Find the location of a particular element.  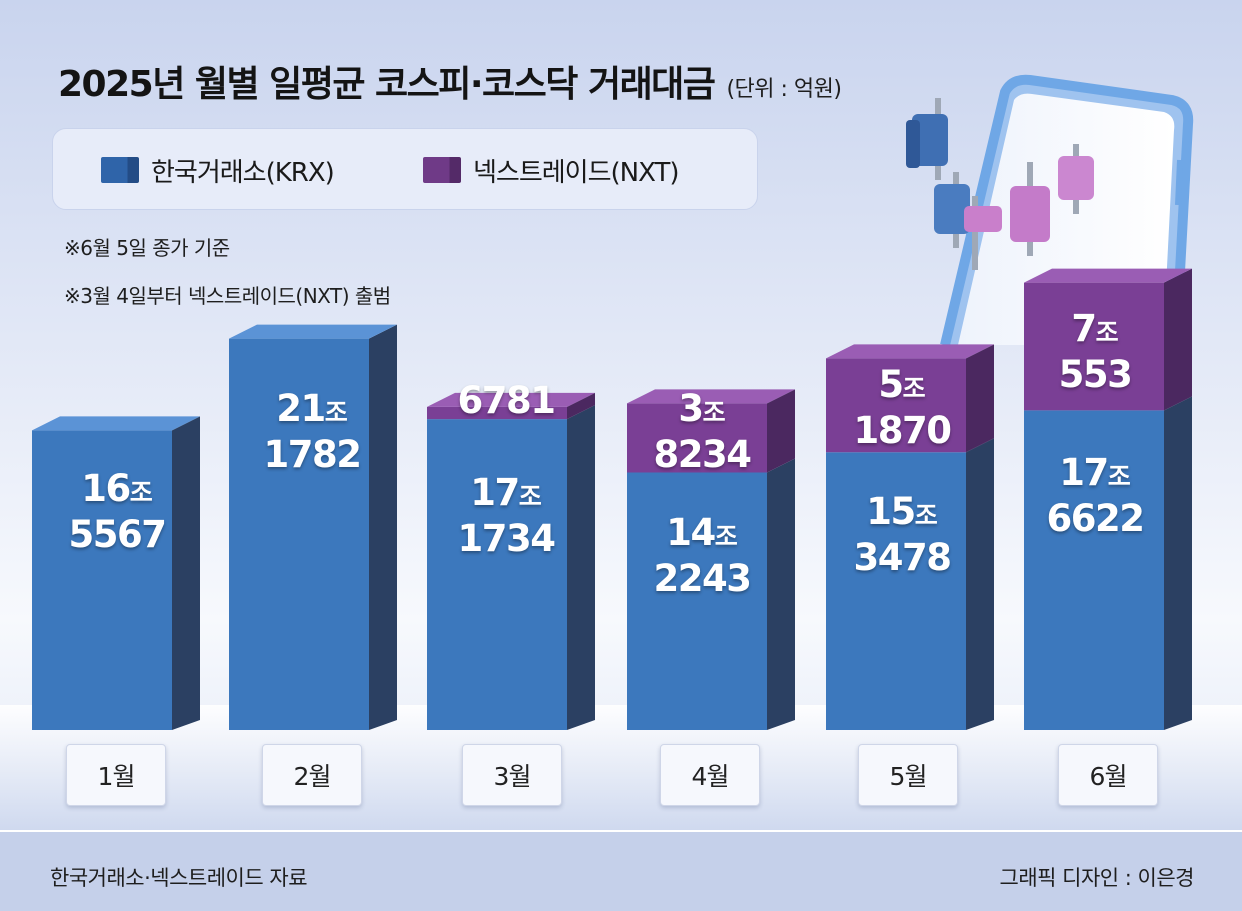

legend-label-krx: 한국거래소(KRX) is located at coordinates (243, 172).